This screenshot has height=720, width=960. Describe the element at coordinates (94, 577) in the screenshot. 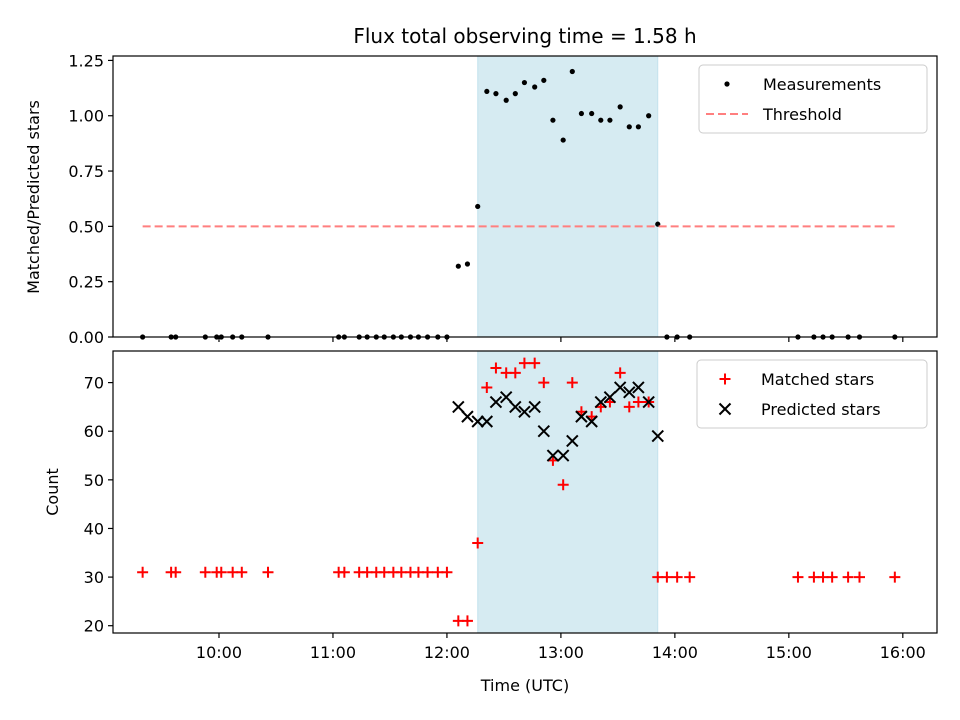

I see `y-tick-label: 30` at that location.